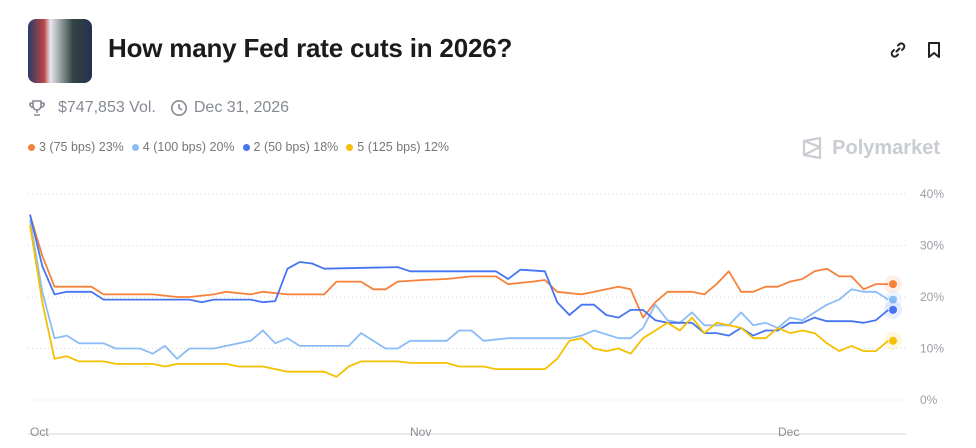 This screenshot has width=976, height=448. What do you see at coordinates (932, 246) in the screenshot?
I see `y-tick-label: 30%` at bounding box center [932, 246].